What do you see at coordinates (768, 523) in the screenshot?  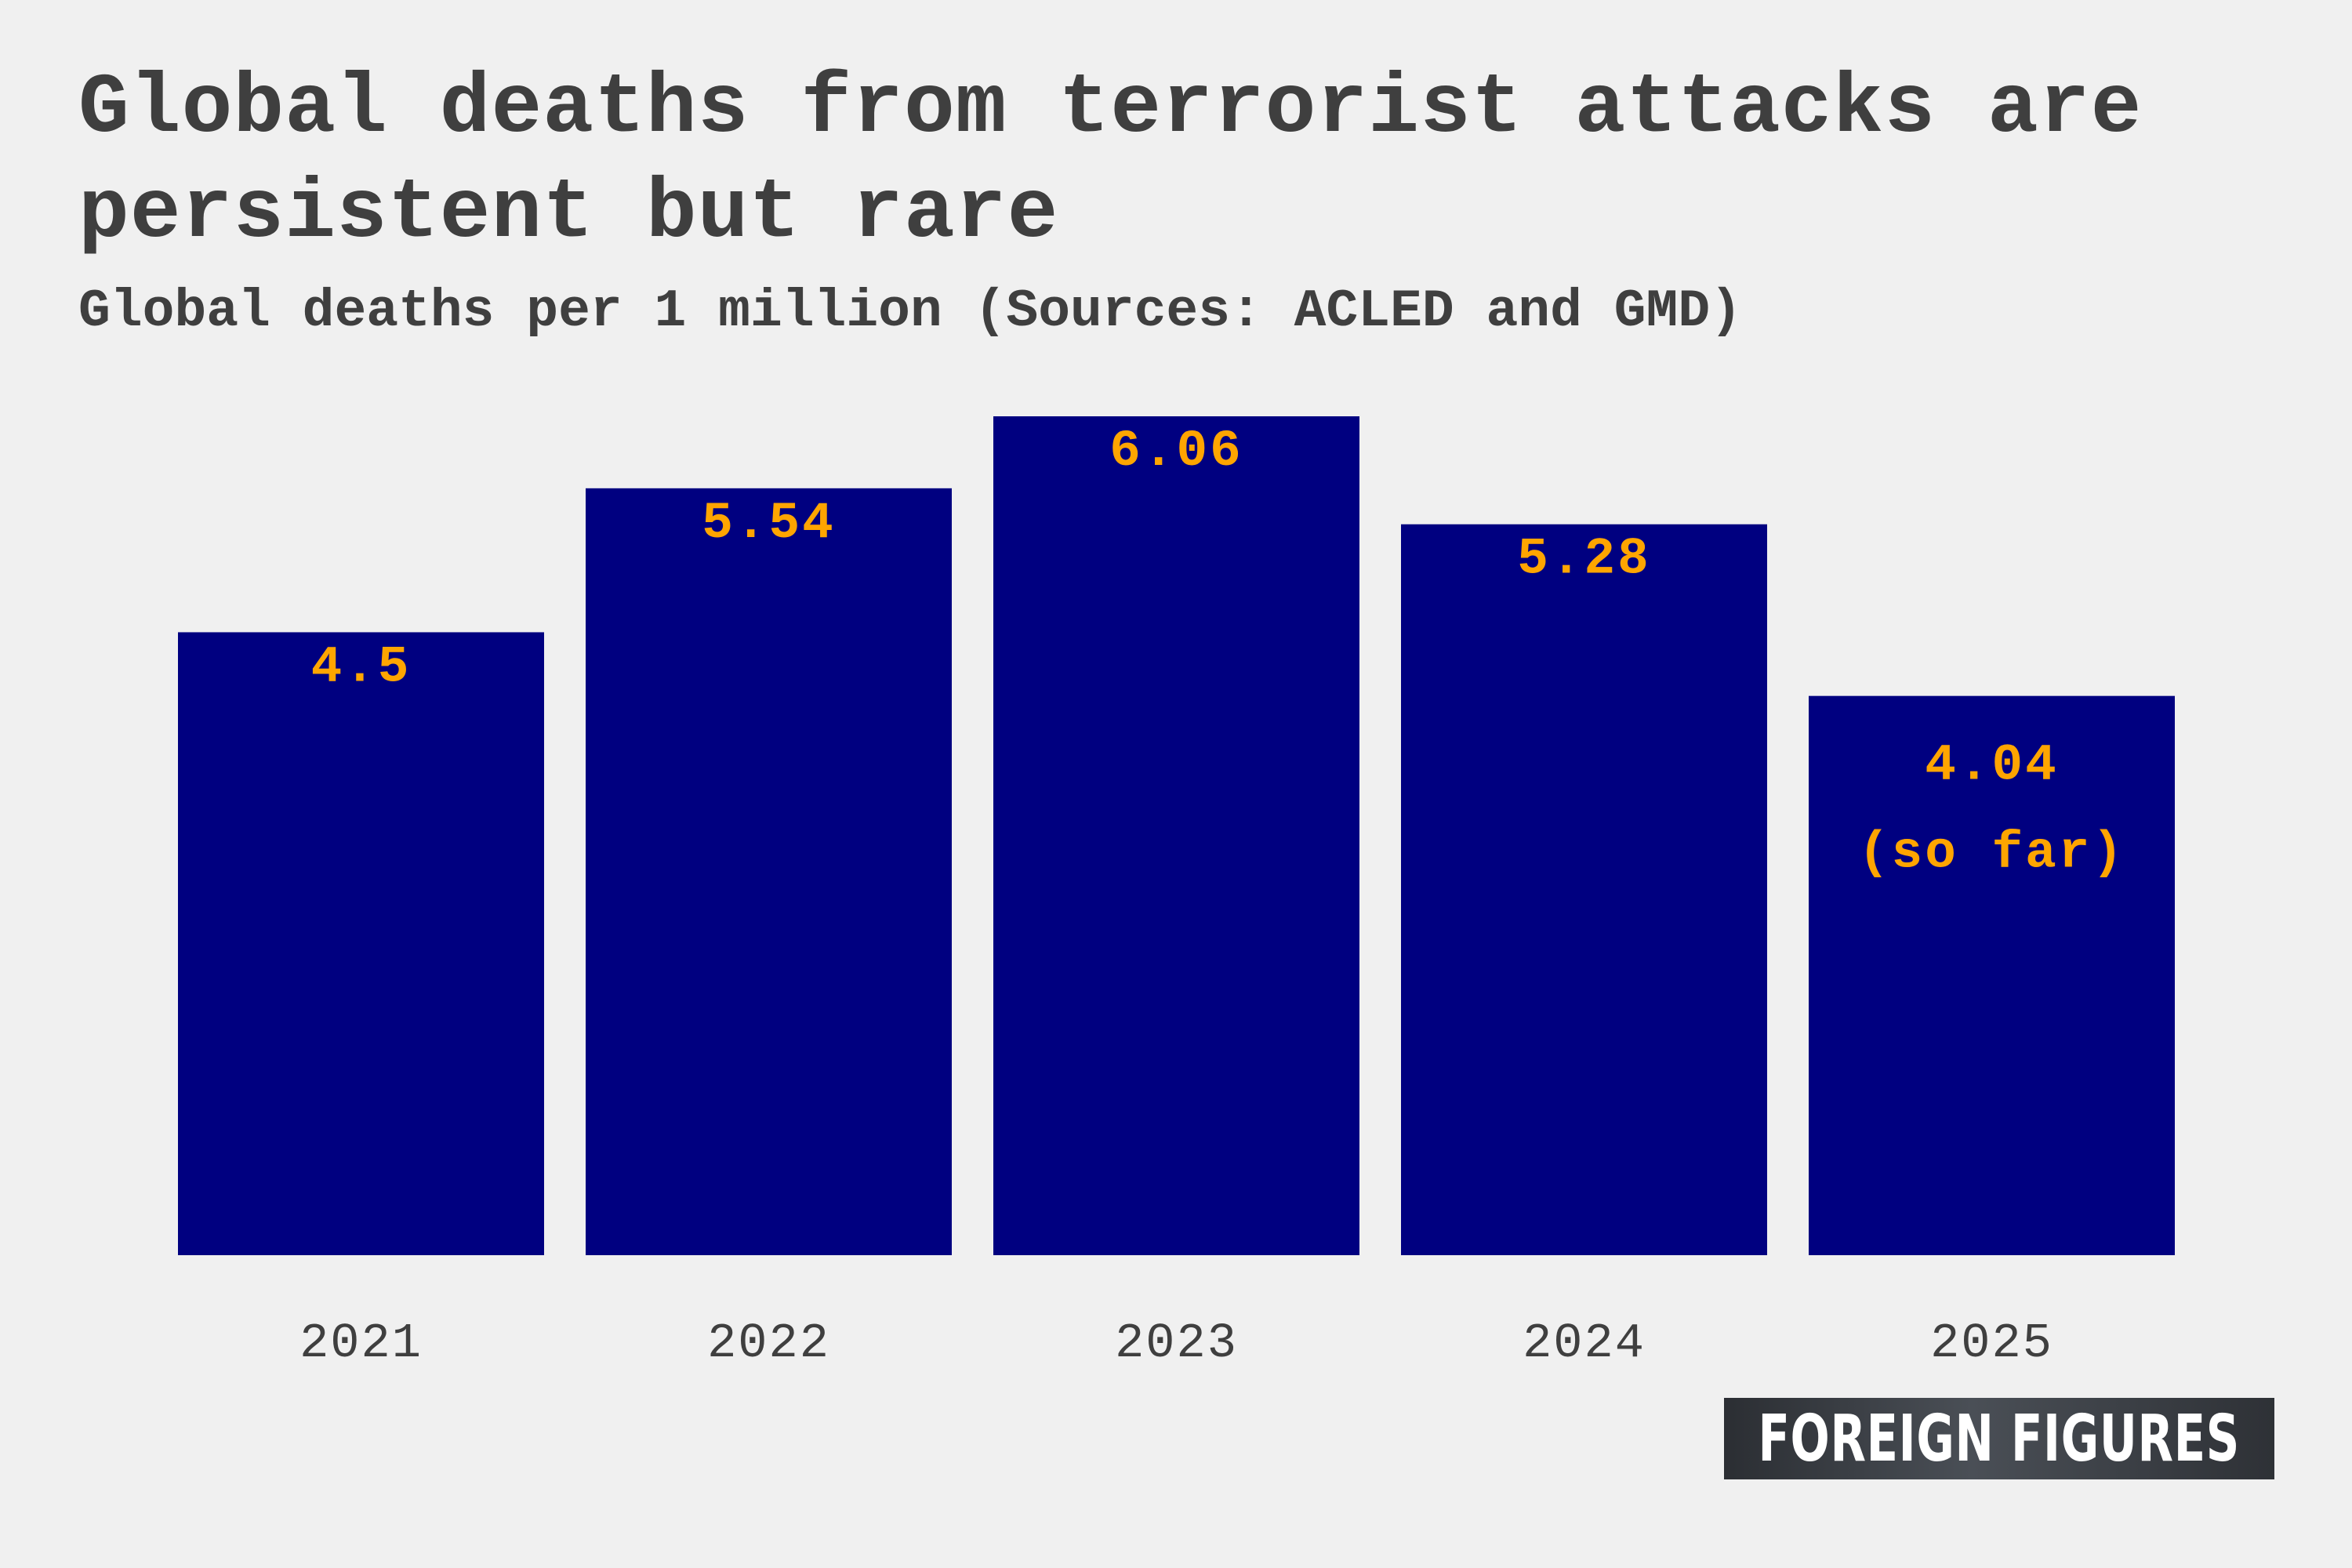 I see `value-label-2022: 5.54` at bounding box center [768, 523].